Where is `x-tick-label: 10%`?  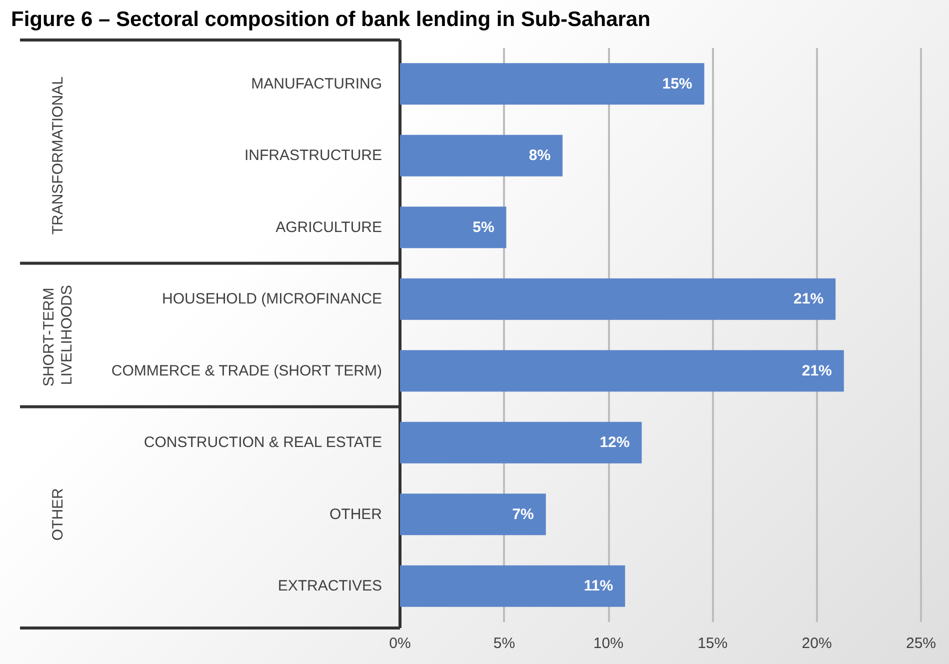 x-tick-label: 10% is located at coordinates (608, 643).